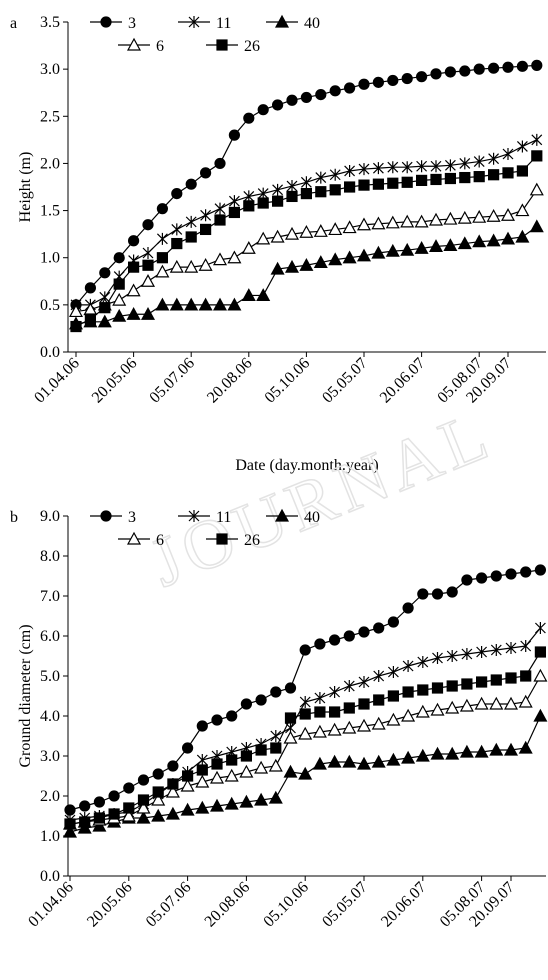 The width and height of the screenshot is (548, 980). I want to click on x-tick-label: 05.10.06, so click(286, 905).